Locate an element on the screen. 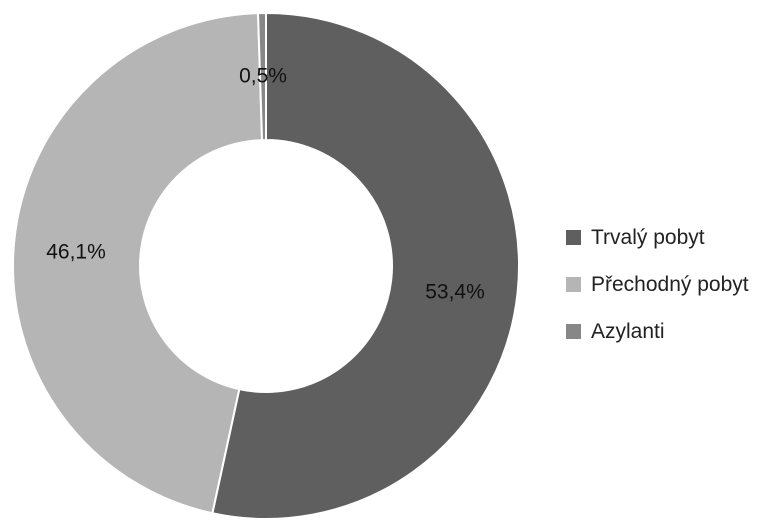  legend-item-prechodny-pobyt: Přechodný pobyt is located at coordinates (668, 284).